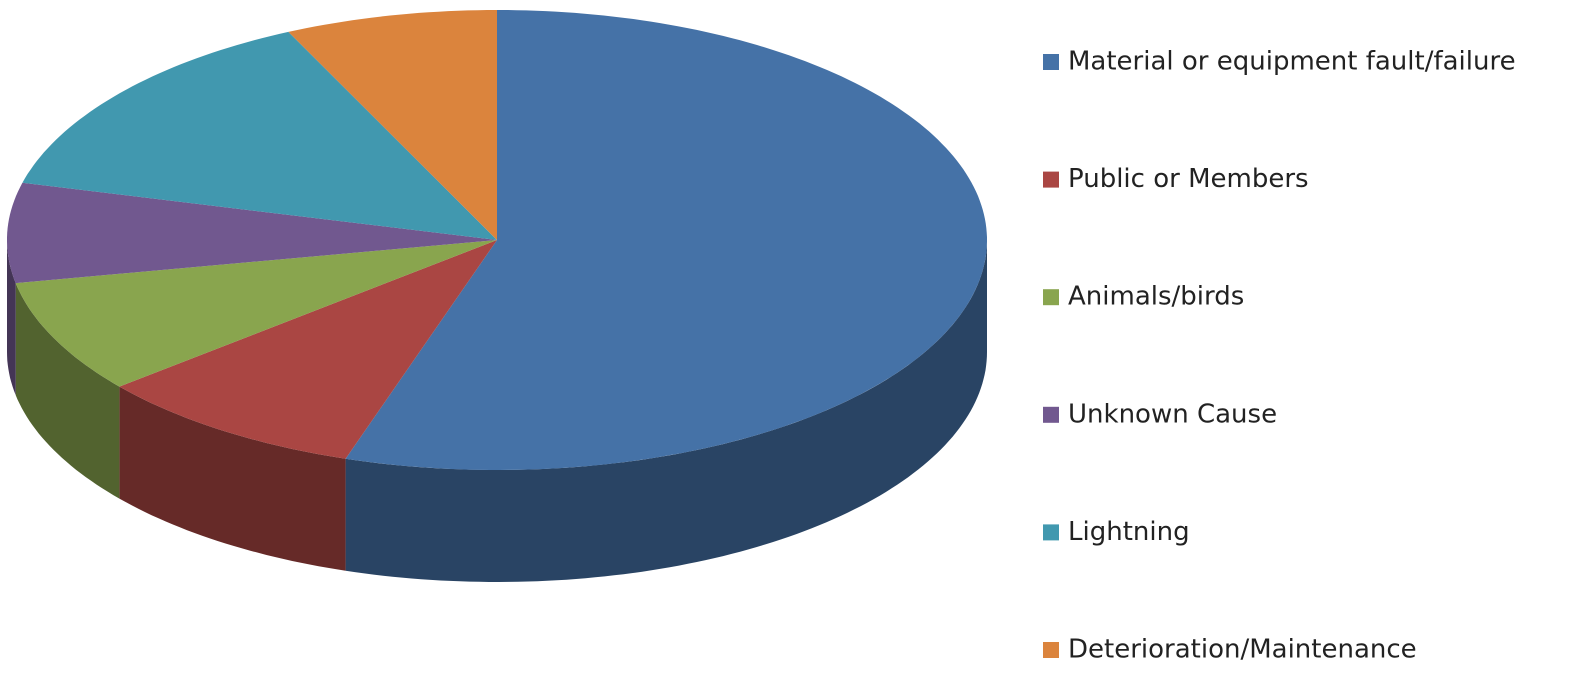  What do you see at coordinates (1188, 179) in the screenshot?
I see `legend-label: Public or Members` at bounding box center [1188, 179].